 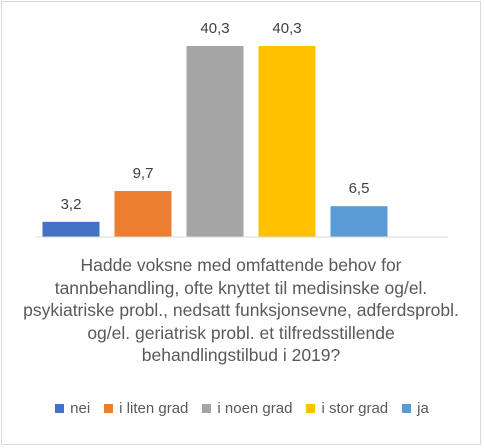 What do you see at coordinates (214, 28) in the screenshot?
I see `data-label-3: 40,3` at bounding box center [214, 28].